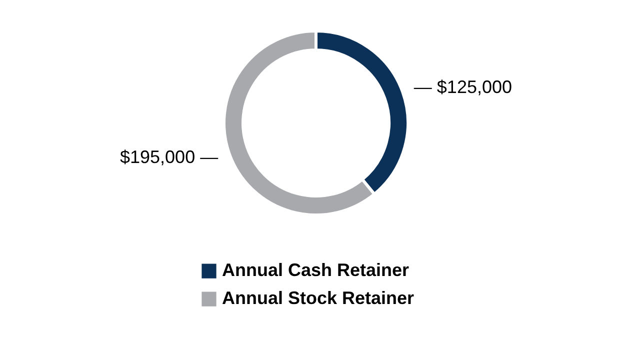  Describe the element at coordinates (318, 298) in the screenshot. I see `legend-label: Annual Stock Retainer` at that location.